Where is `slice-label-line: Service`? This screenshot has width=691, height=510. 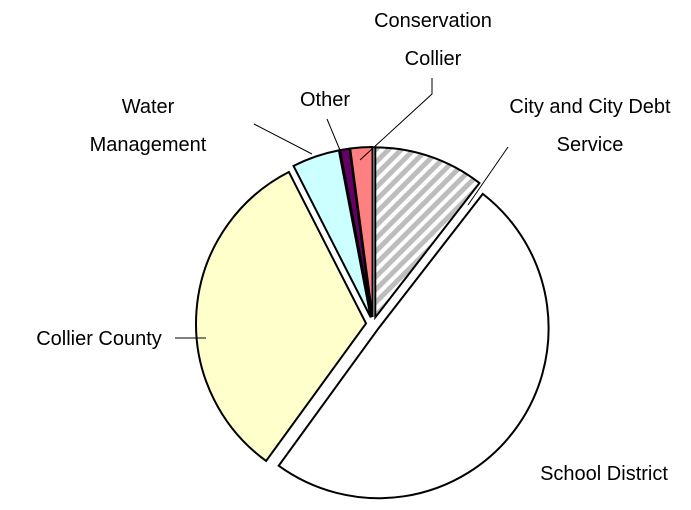 slice-label-line: Service is located at coordinates (590, 145).